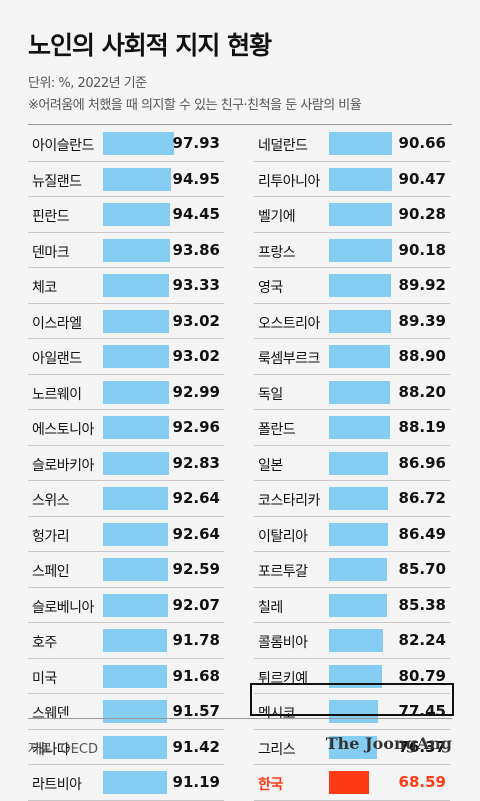  I want to click on highlight-box-korea, so click(352, 699).